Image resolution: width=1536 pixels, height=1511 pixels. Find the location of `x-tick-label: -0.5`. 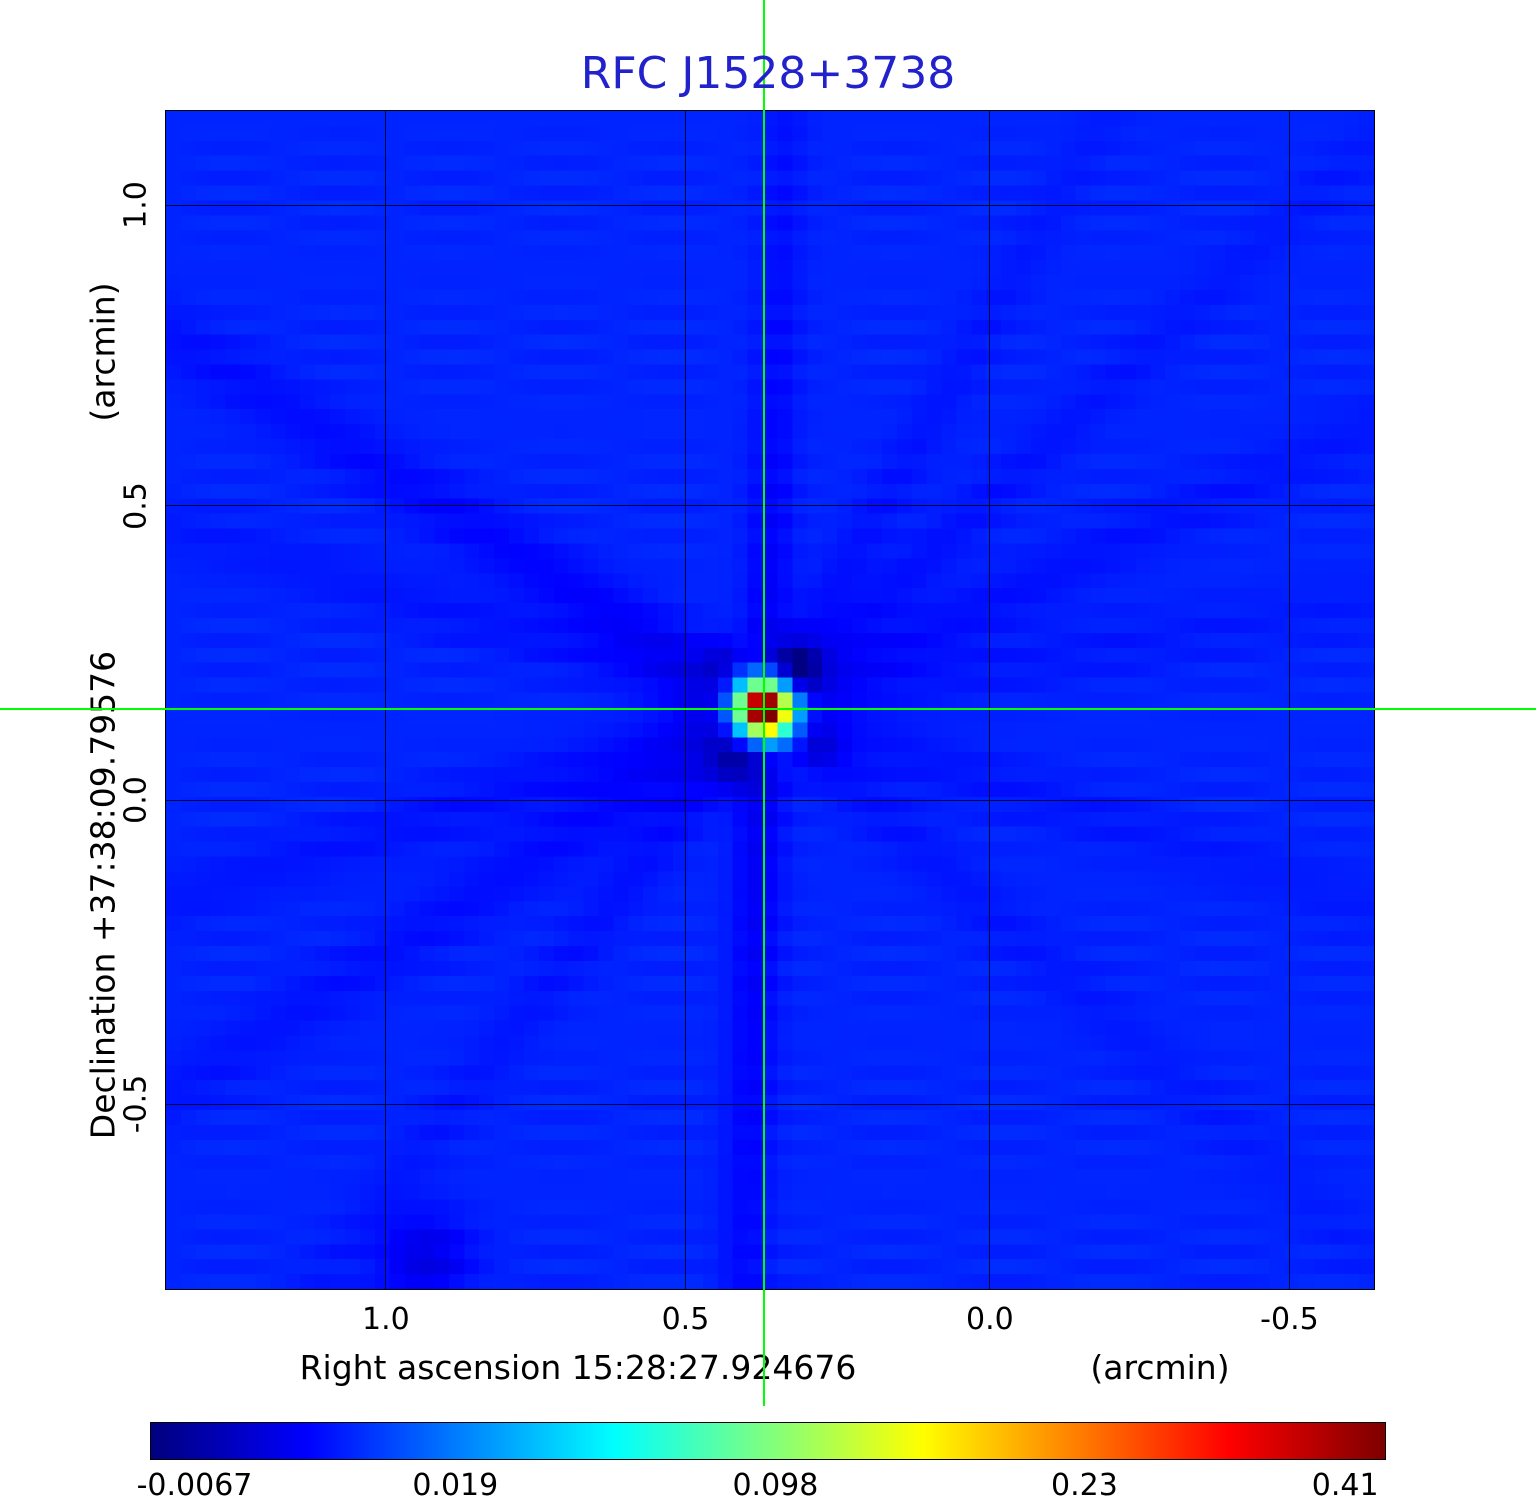

x-tick-label: -0.5 is located at coordinates (1289, 1319).